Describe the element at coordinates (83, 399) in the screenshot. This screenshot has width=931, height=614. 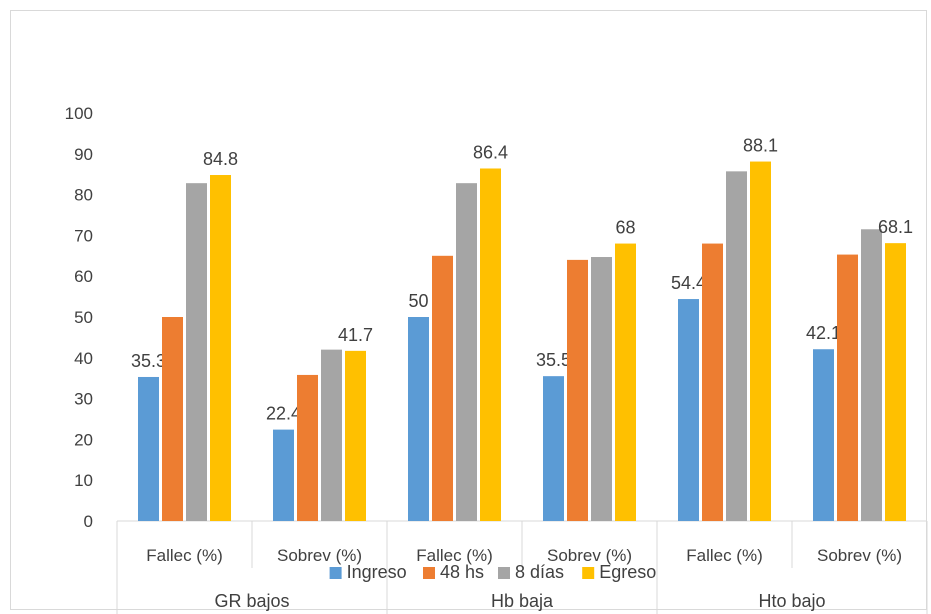
I see `y-tick-label: 30` at that location.